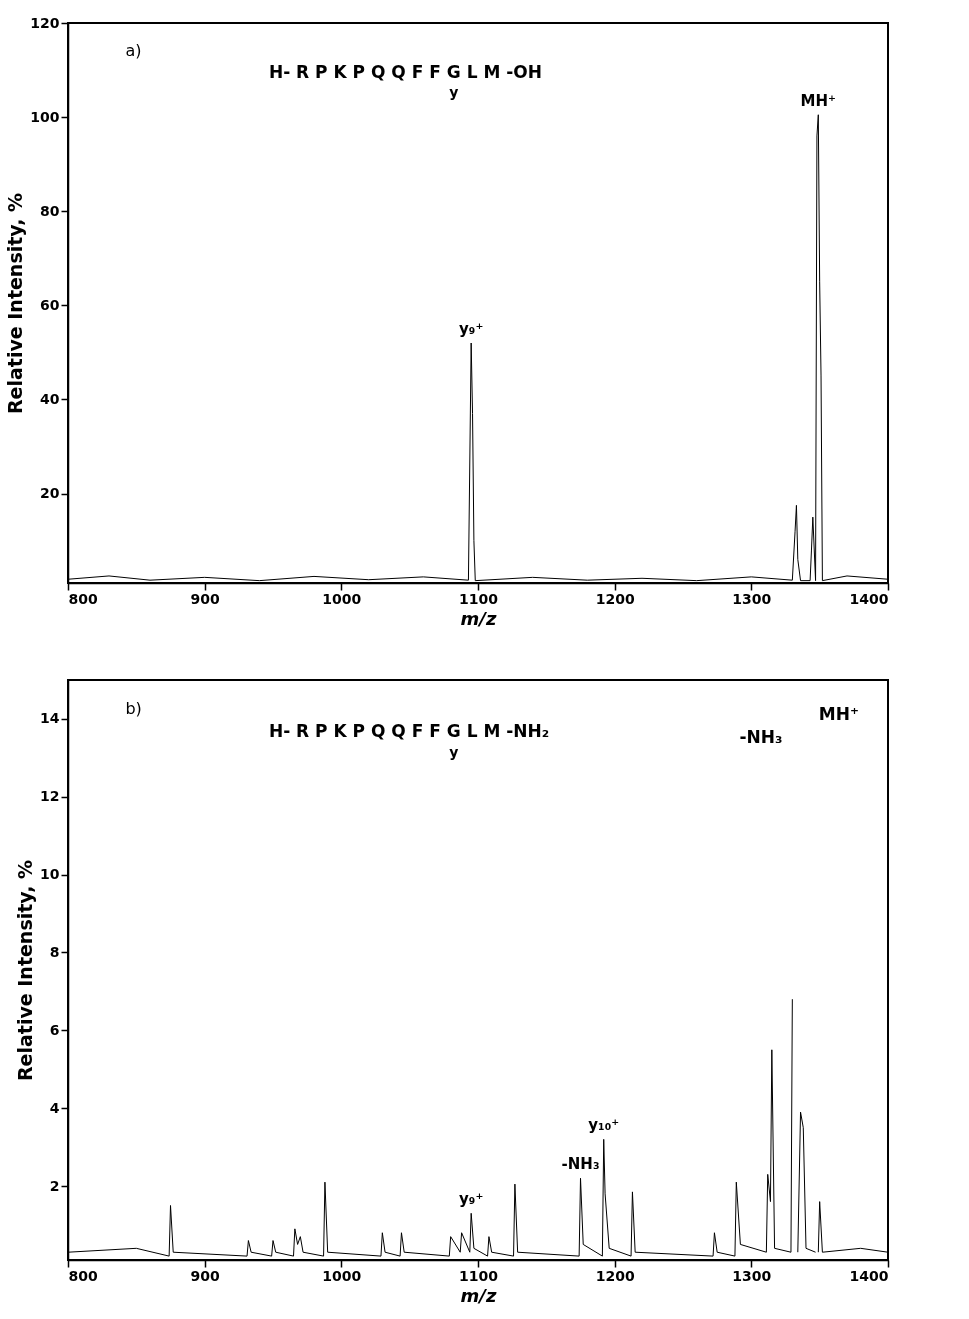 This screenshot has width=969, height=1319. What do you see at coordinates (405, 72) in the screenshot?
I see `annotation: H- R P K P Q Q F F G L M -OH` at bounding box center [405, 72].